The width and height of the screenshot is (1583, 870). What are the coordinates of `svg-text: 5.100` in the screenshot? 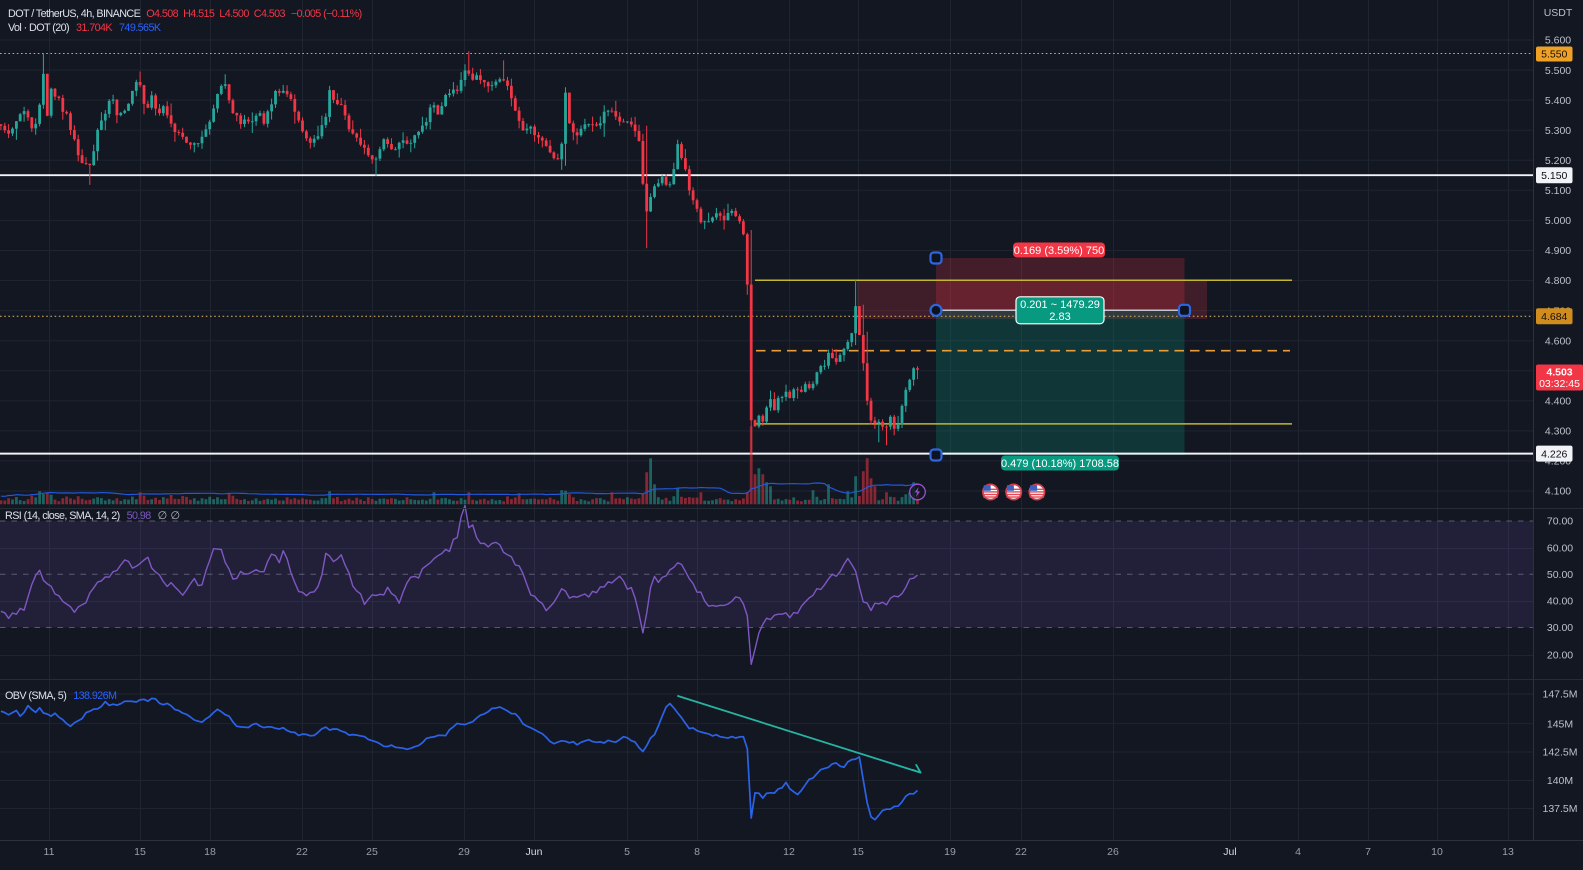 It's located at (1558, 191).